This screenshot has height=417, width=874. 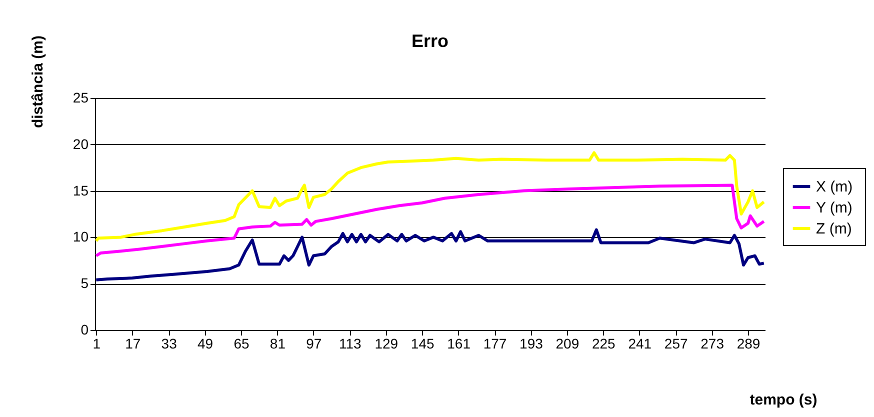 What do you see at coordinates (459, 344) in the screenshot?
I see `x-tick-label: 161` at bounding box center [459, 344].